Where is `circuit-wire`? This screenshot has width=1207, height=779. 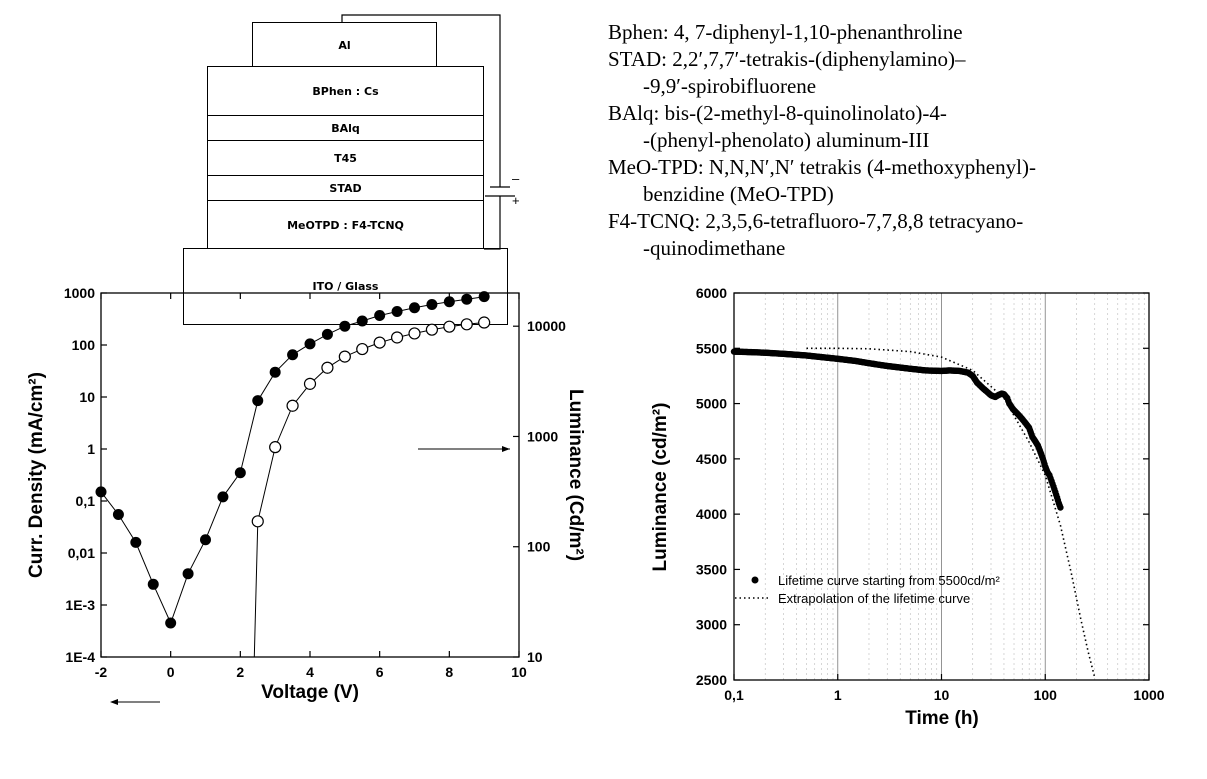 circuit-wire is located at coordinates (428, 132).